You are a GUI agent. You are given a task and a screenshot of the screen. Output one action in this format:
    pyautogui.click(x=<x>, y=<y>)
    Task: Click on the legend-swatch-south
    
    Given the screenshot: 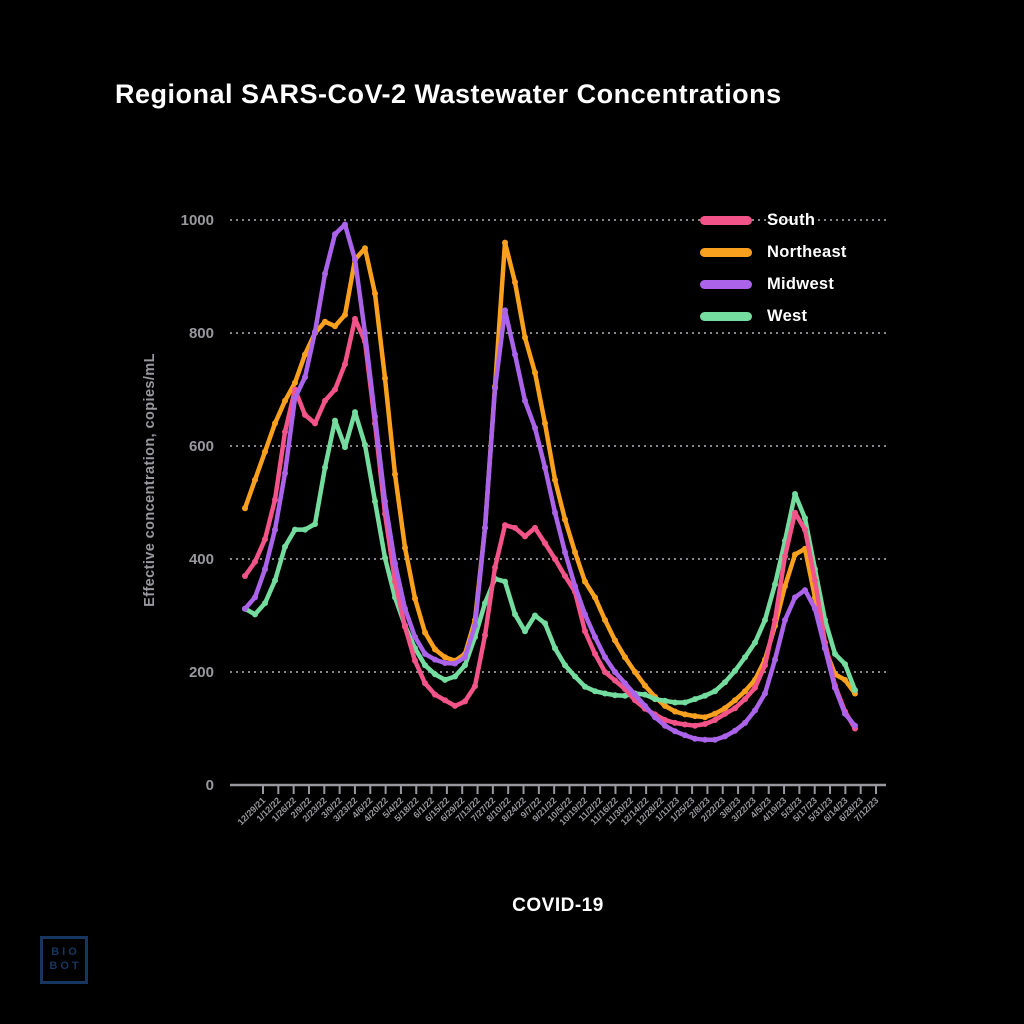 What is the action you would take?
    pyautogui.click(x=726, y=220)
    